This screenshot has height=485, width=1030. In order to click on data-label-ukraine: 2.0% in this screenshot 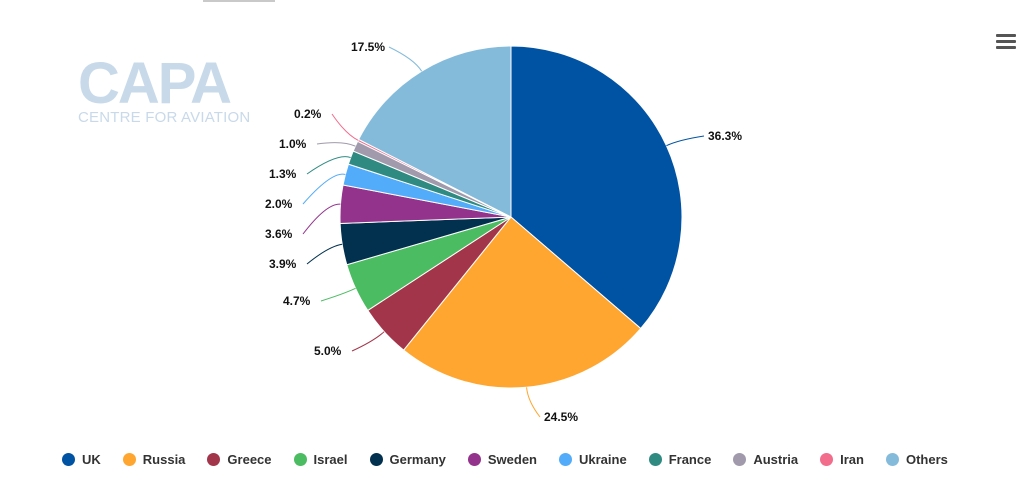, I will do `click(279, 204)`.